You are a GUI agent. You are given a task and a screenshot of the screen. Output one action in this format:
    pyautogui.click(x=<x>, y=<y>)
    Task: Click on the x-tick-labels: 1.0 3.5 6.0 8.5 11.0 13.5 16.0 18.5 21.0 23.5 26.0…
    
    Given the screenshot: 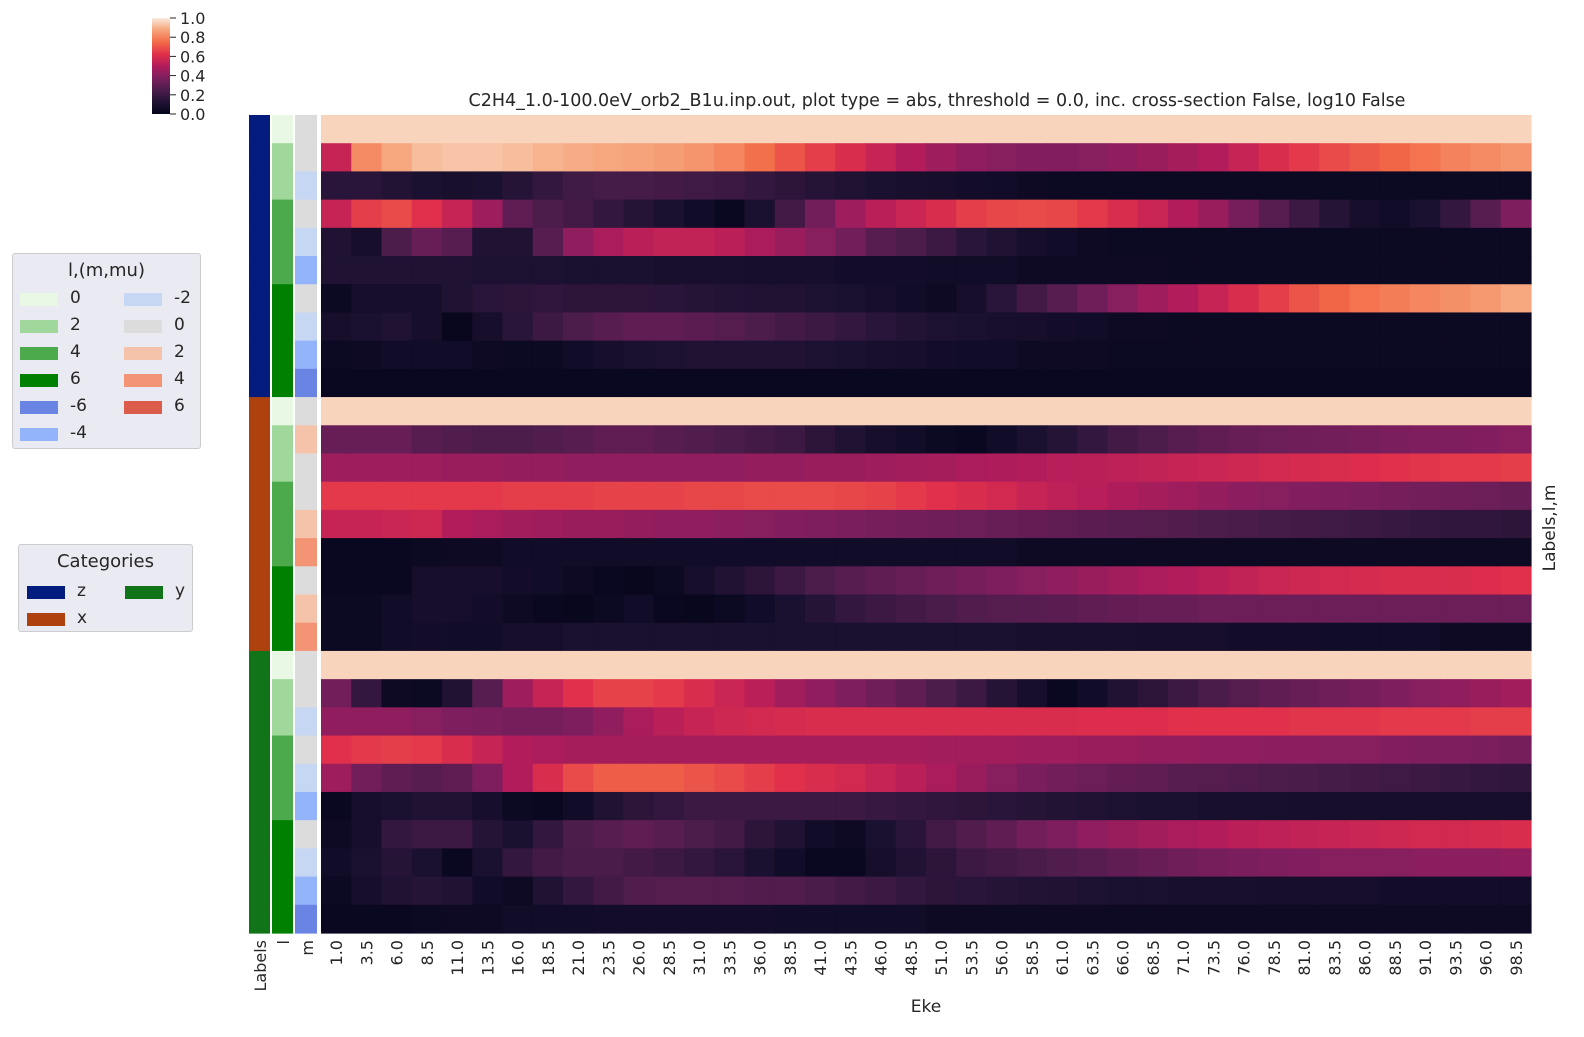 What is the action you would take?
    pyautogui.click(x=926, y=958)
    